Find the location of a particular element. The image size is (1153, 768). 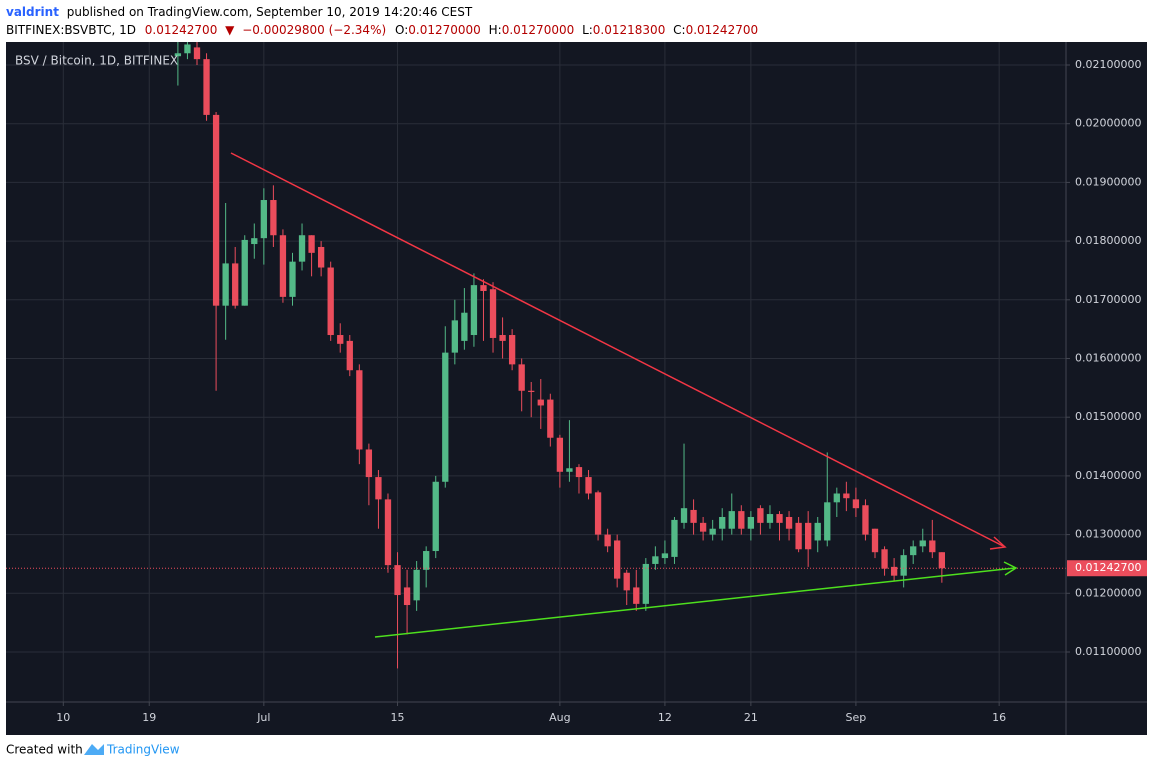

y-tick-label: 0.01300000 is located at coordinates (1108, 534).